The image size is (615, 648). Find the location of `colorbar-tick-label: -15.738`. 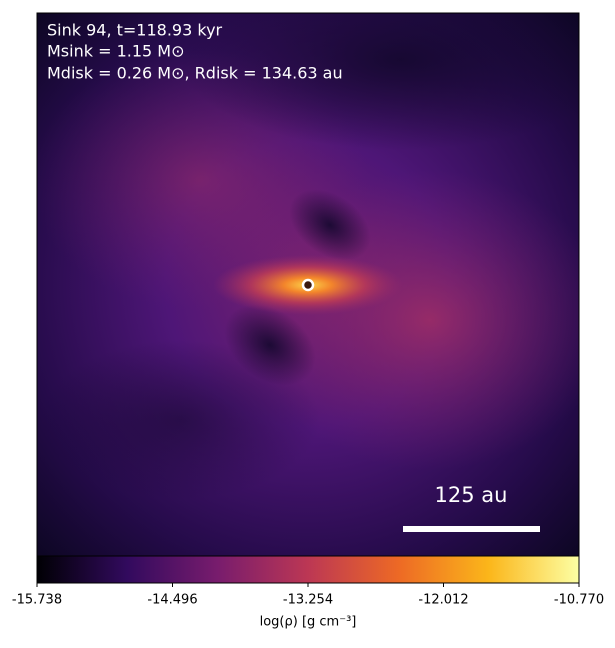

colorbar-tick-label: -15.738 is located at coordinates (37, 600).